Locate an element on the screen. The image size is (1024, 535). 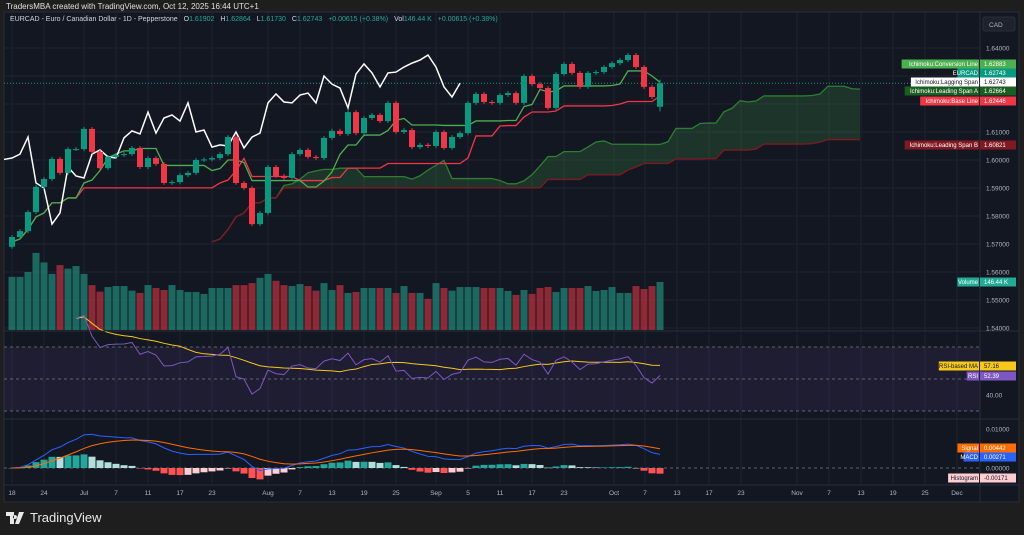
label-name: MACD is located at coordinates (969, 458).